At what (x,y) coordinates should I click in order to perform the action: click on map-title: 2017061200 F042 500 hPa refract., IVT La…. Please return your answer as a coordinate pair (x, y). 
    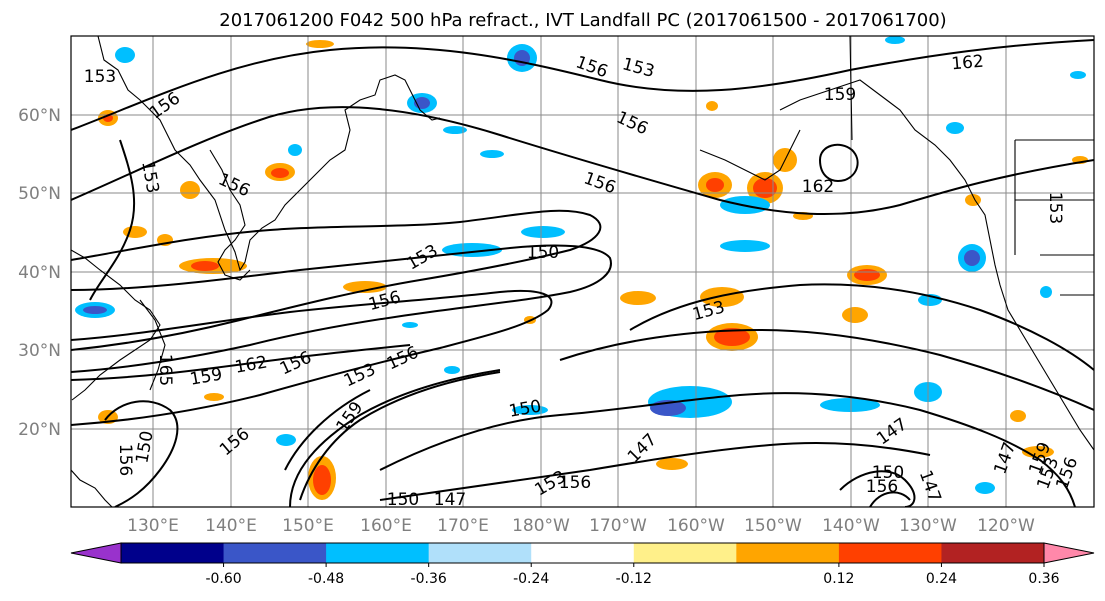
    Looking at the image, I should click on (582, 20).